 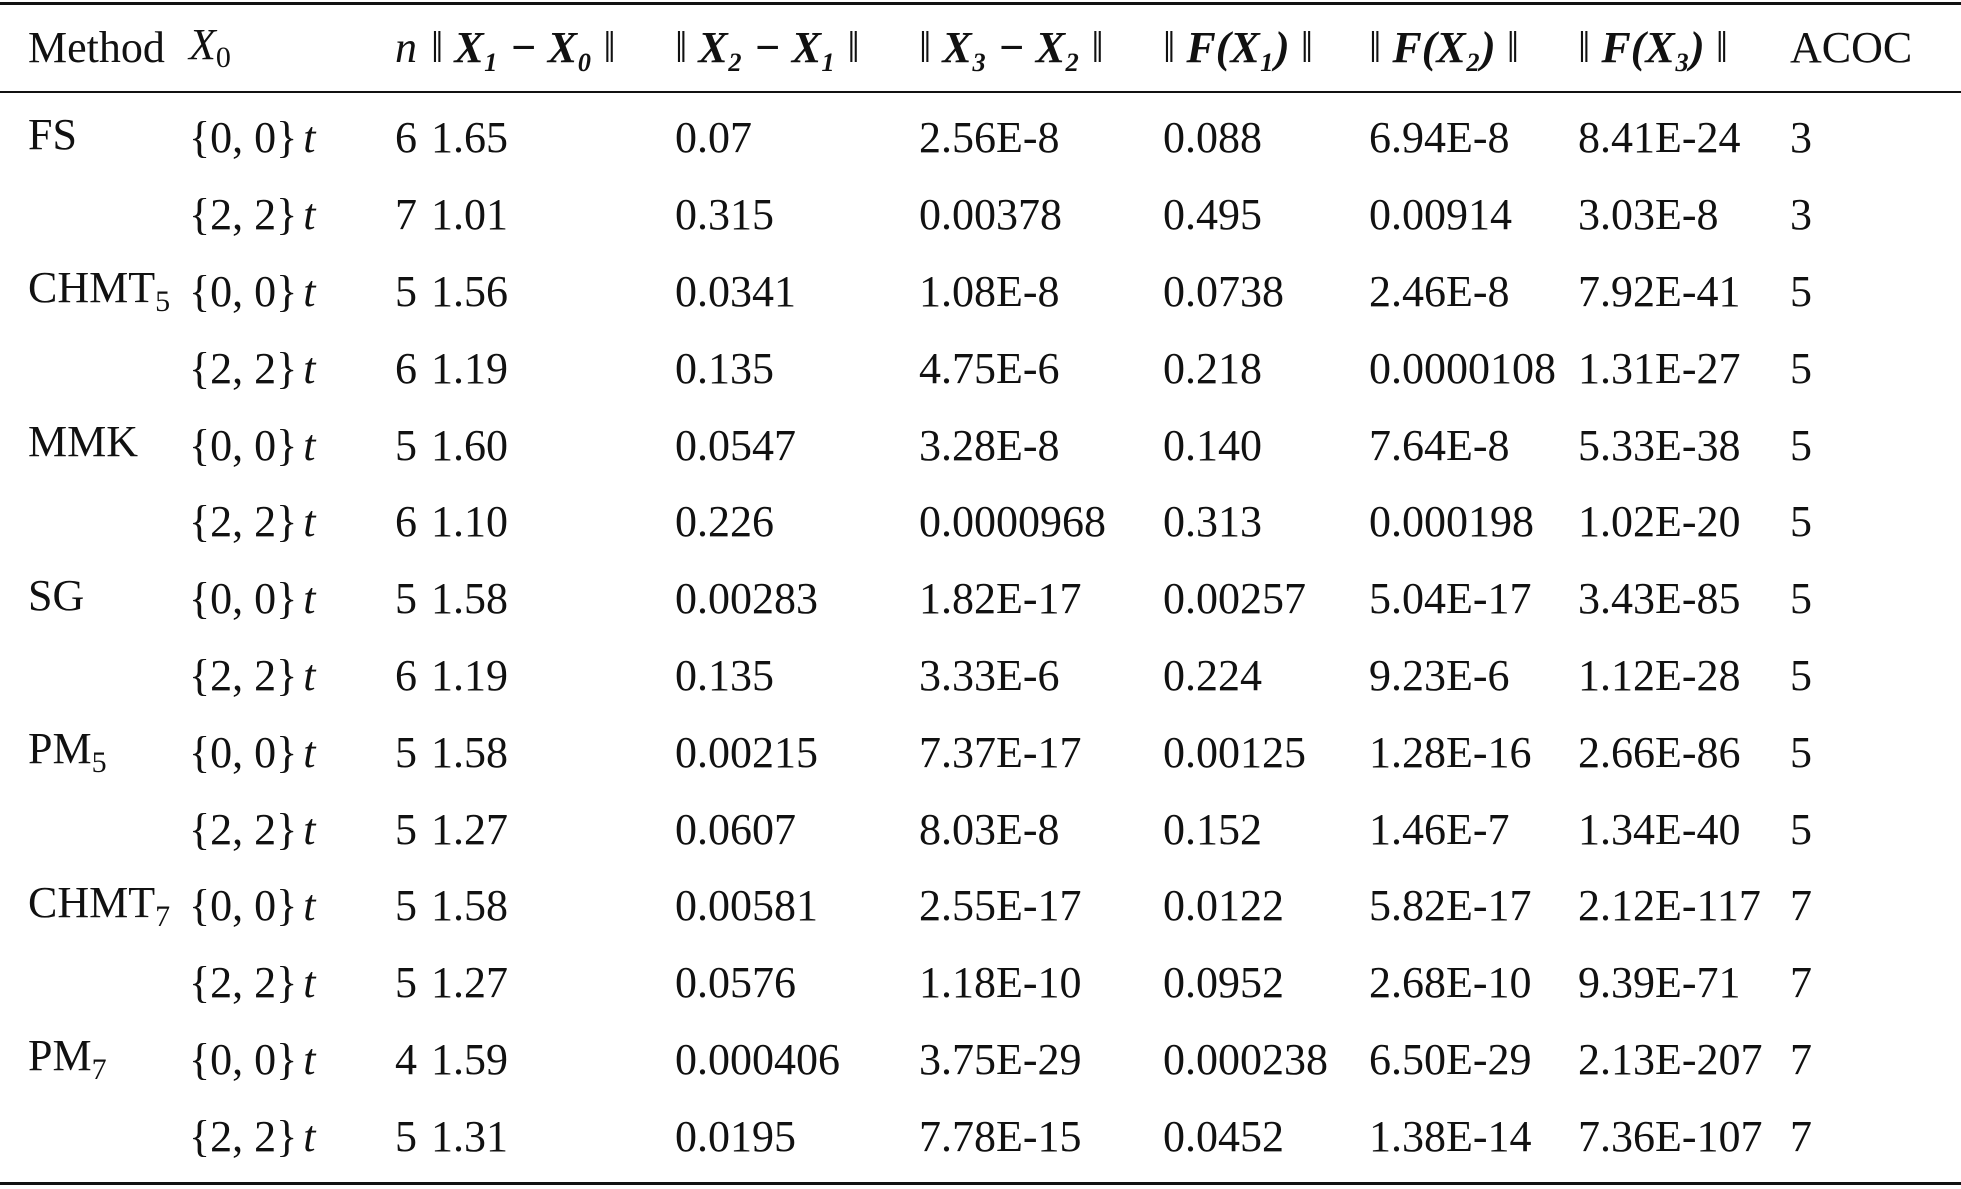 I want to click on cell-f-2: 1.46E-7, so click(x=1439, y=829).